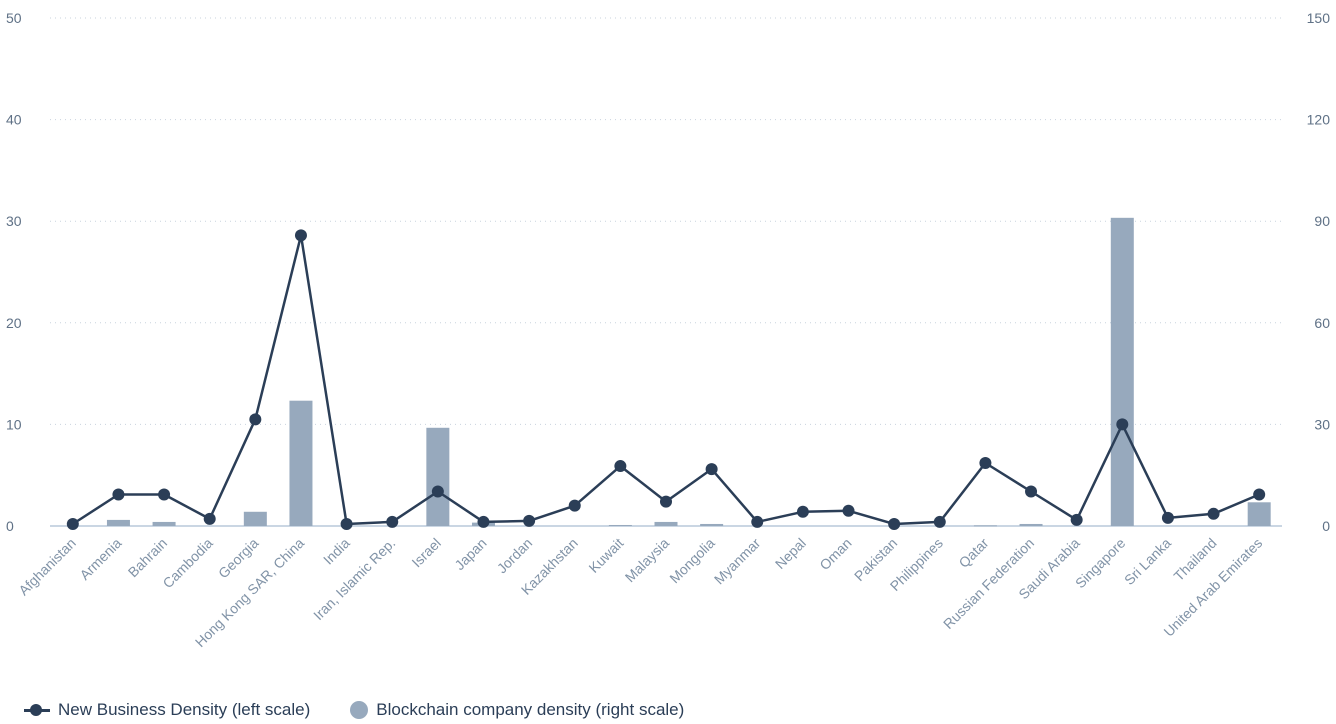 The image size is (1336, 724). What do you see at coordinates (737, 561) in the screenshot?
I see `category-label: Myanmar` at bounding box center [737, 561].